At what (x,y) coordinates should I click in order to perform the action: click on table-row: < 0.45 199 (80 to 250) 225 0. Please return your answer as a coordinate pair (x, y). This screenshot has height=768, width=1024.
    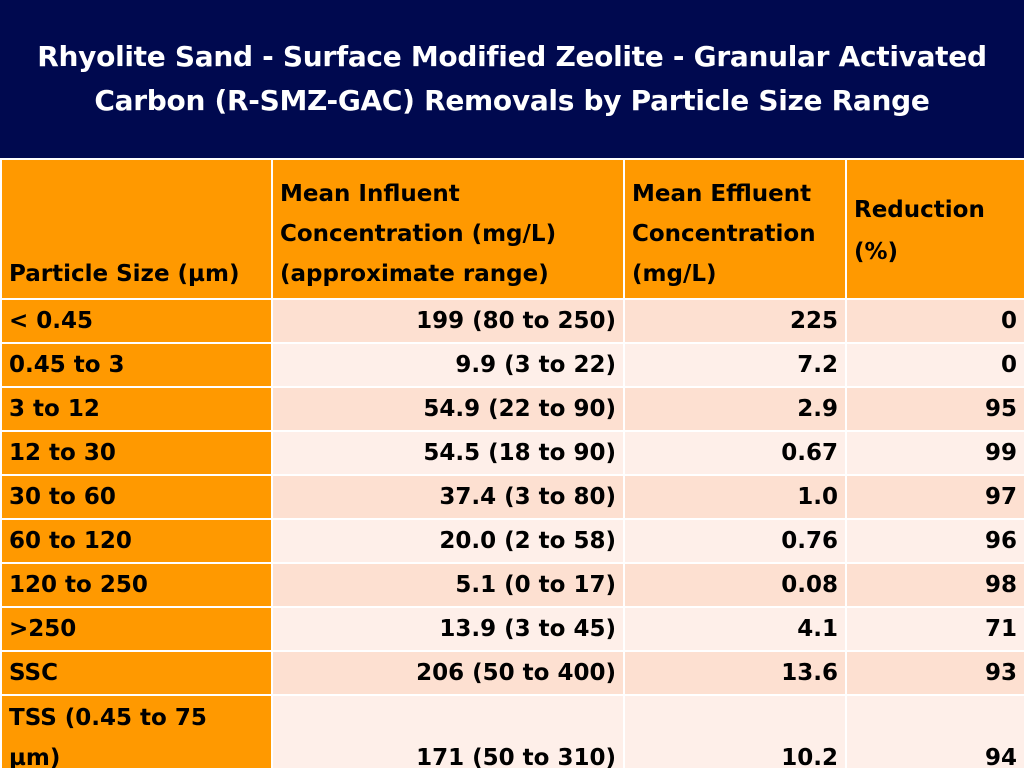
    Looking at the image, I should click on (512, 321).